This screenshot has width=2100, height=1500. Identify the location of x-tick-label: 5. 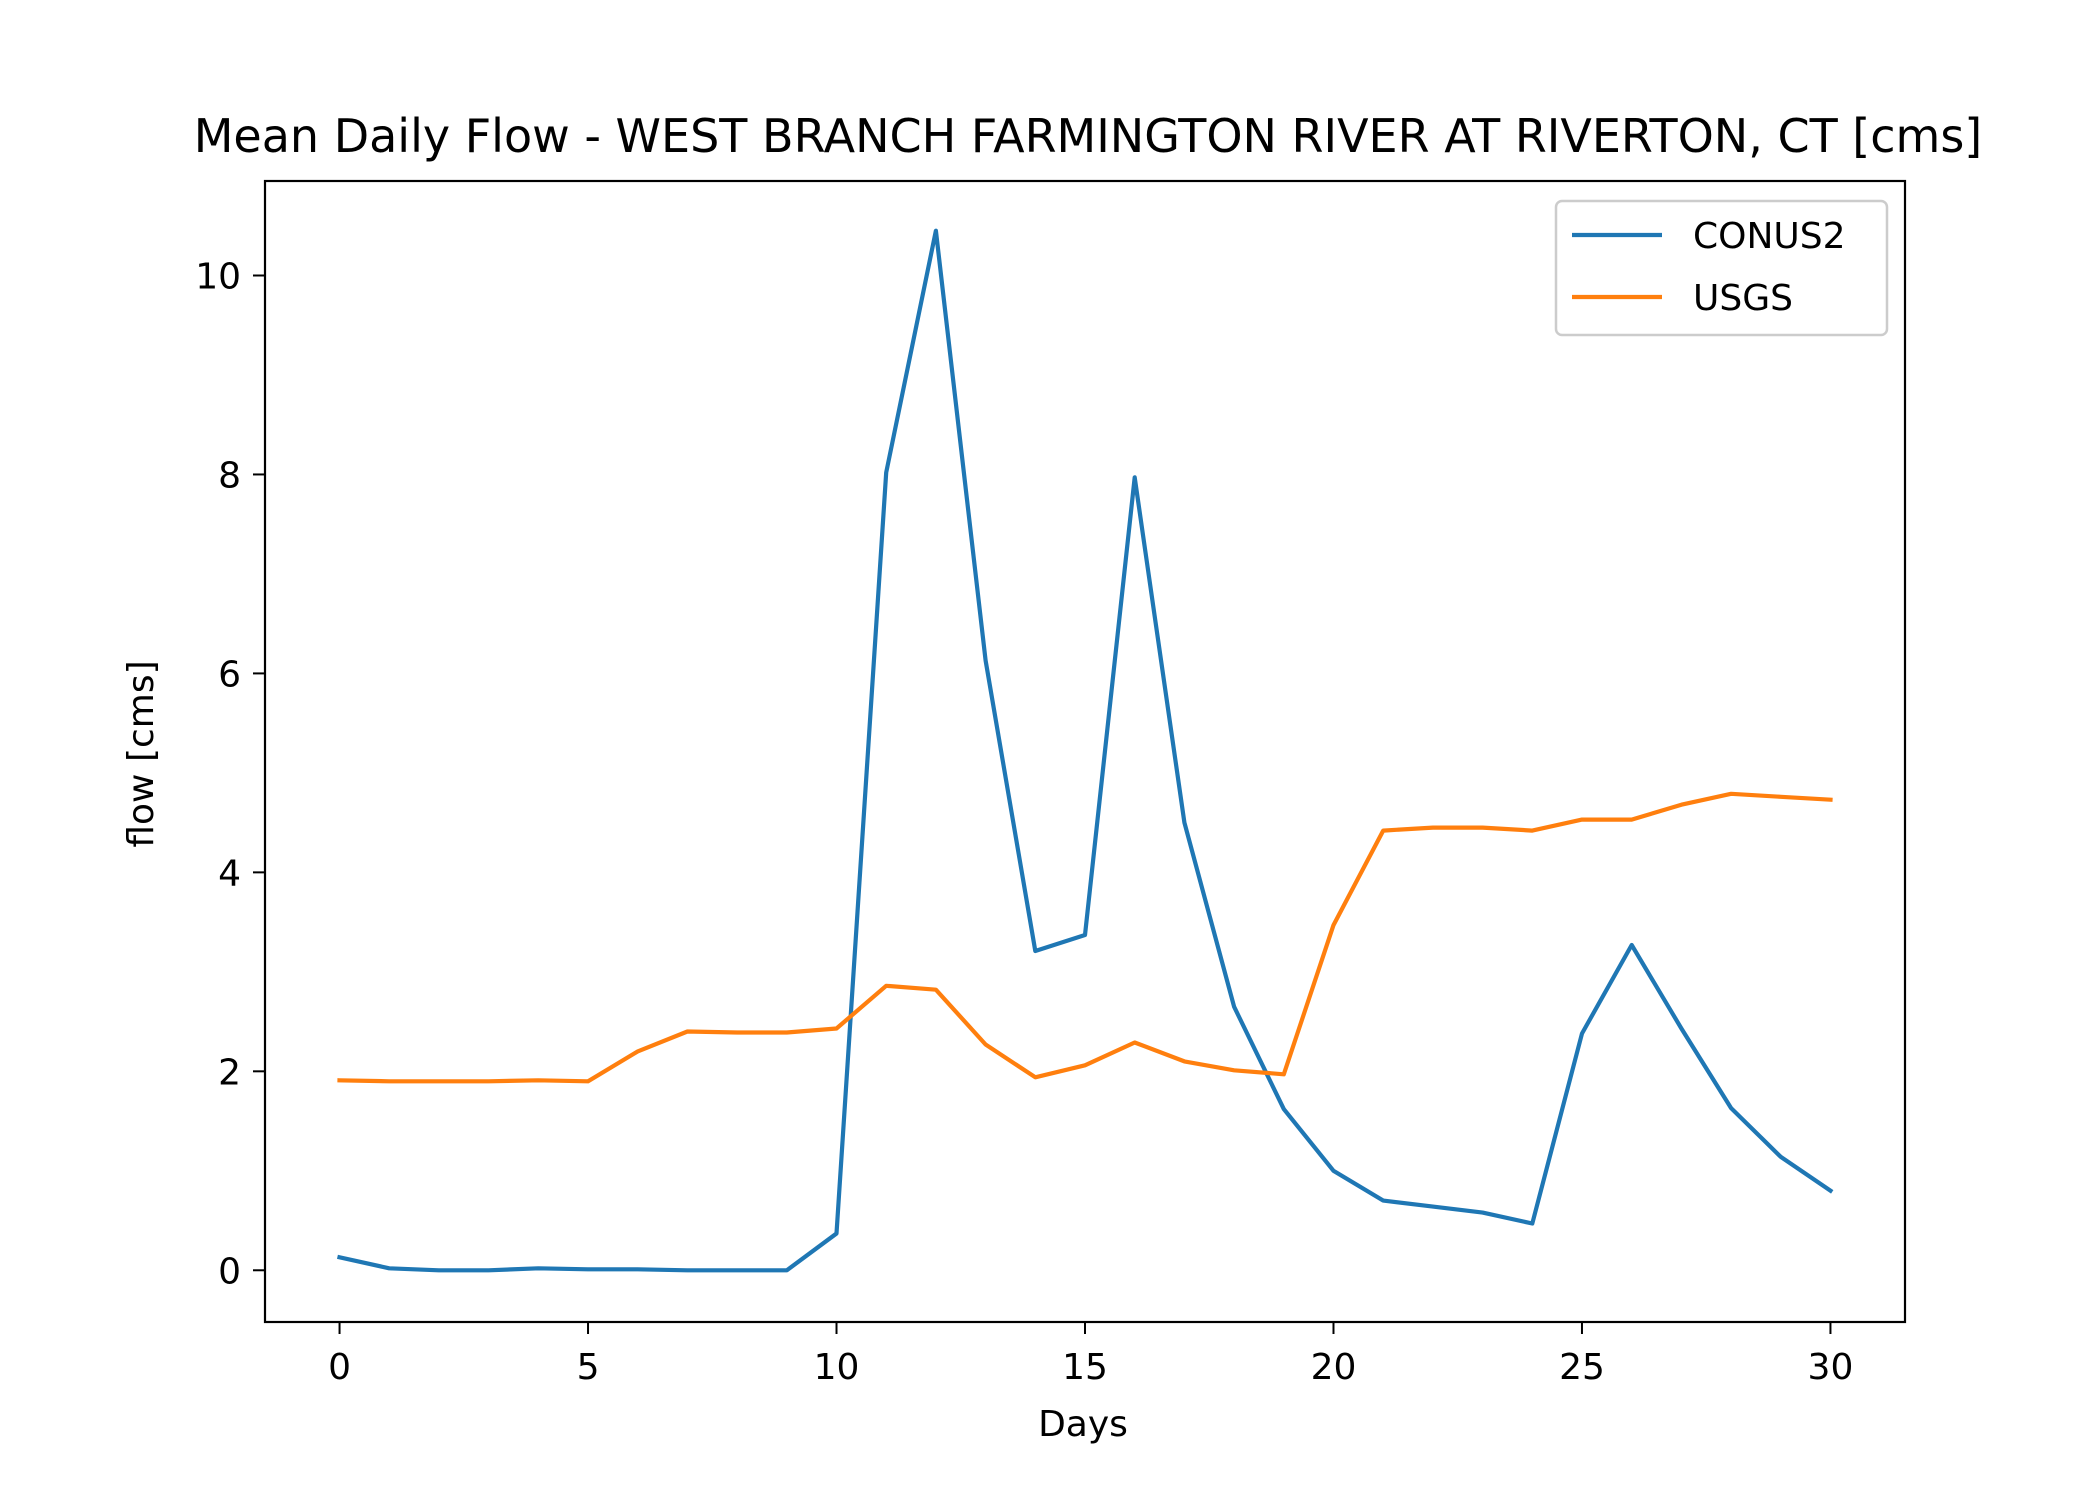
(588, 1367).